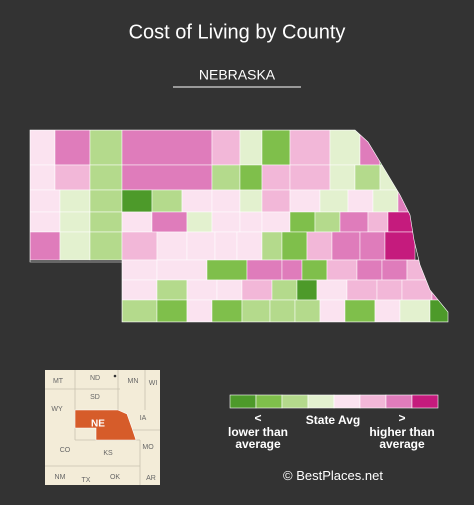  I want to click on inset-state-label: CO, so click(65, 450).